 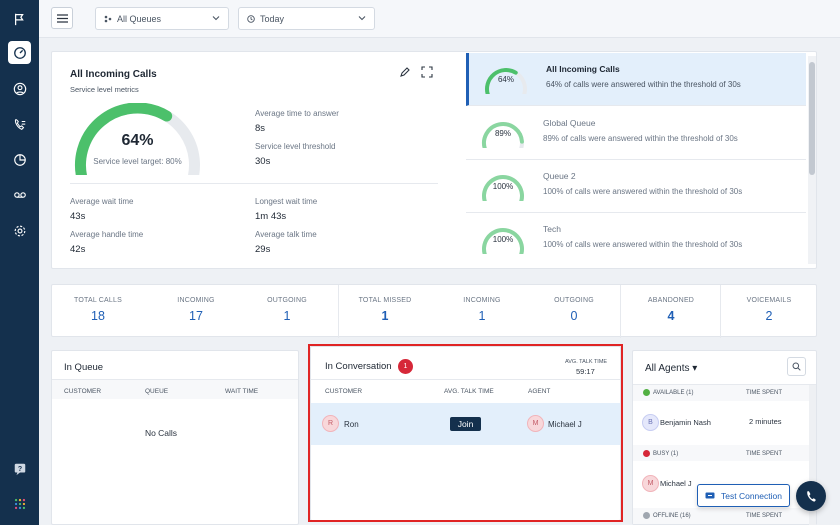 What do you see at coordinates (62, 18) in the screenshot?
I see `hamburger-menu-icon` at bounding box center [62, 18].